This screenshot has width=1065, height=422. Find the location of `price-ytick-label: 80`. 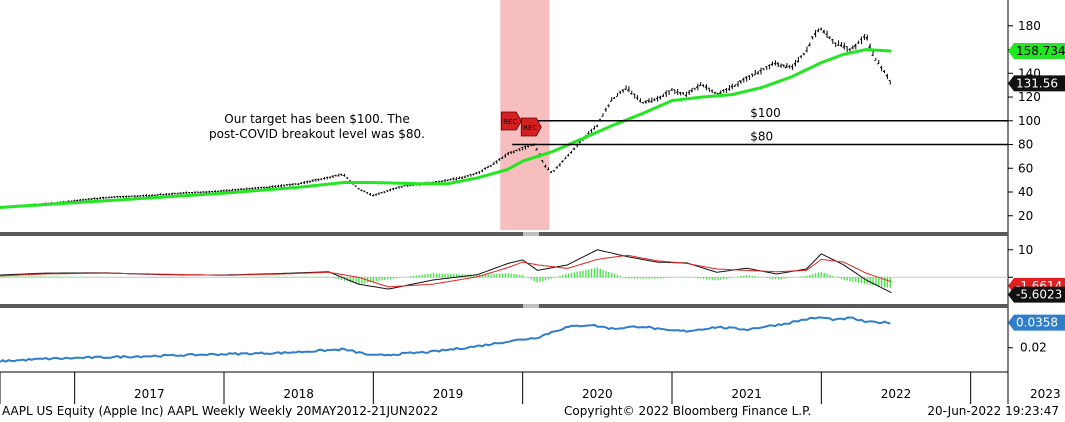

price-ytick-label: 80 is located at coordinates (1025, 145).